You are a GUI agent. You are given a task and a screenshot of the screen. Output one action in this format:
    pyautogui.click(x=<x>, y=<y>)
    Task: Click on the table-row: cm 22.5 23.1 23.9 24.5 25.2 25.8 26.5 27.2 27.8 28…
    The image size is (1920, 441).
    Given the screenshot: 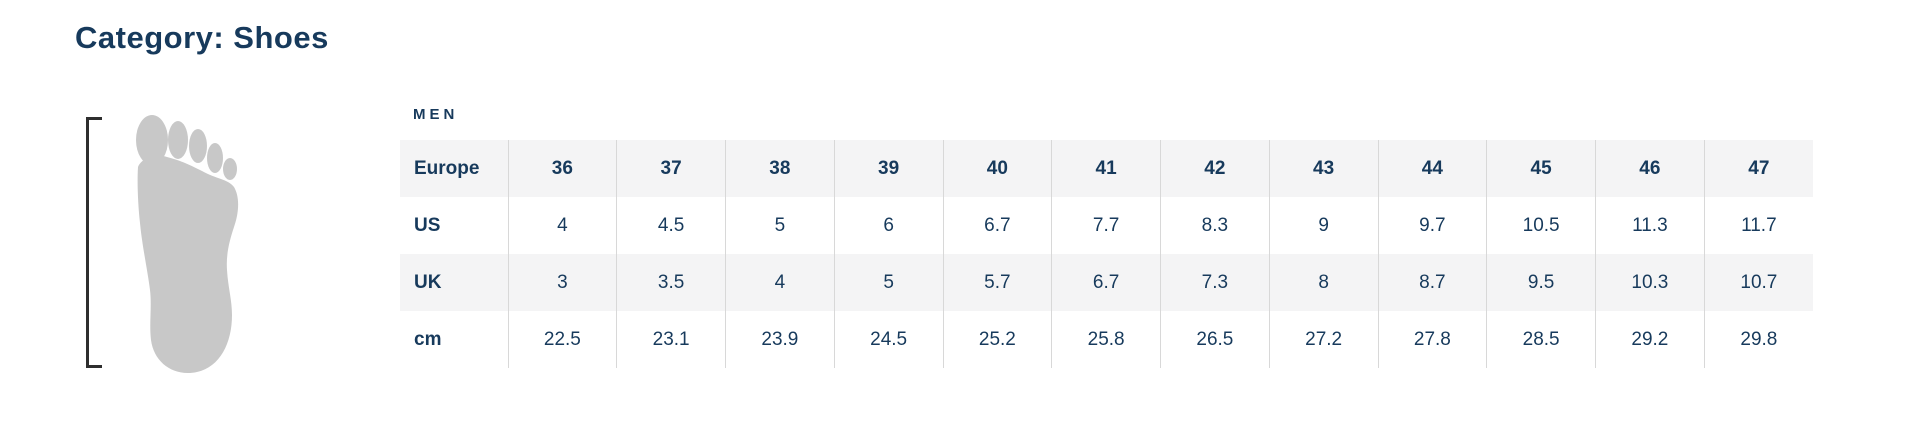 What is the action you would take?
    pyautogui.click(x=1106, y=339)
    